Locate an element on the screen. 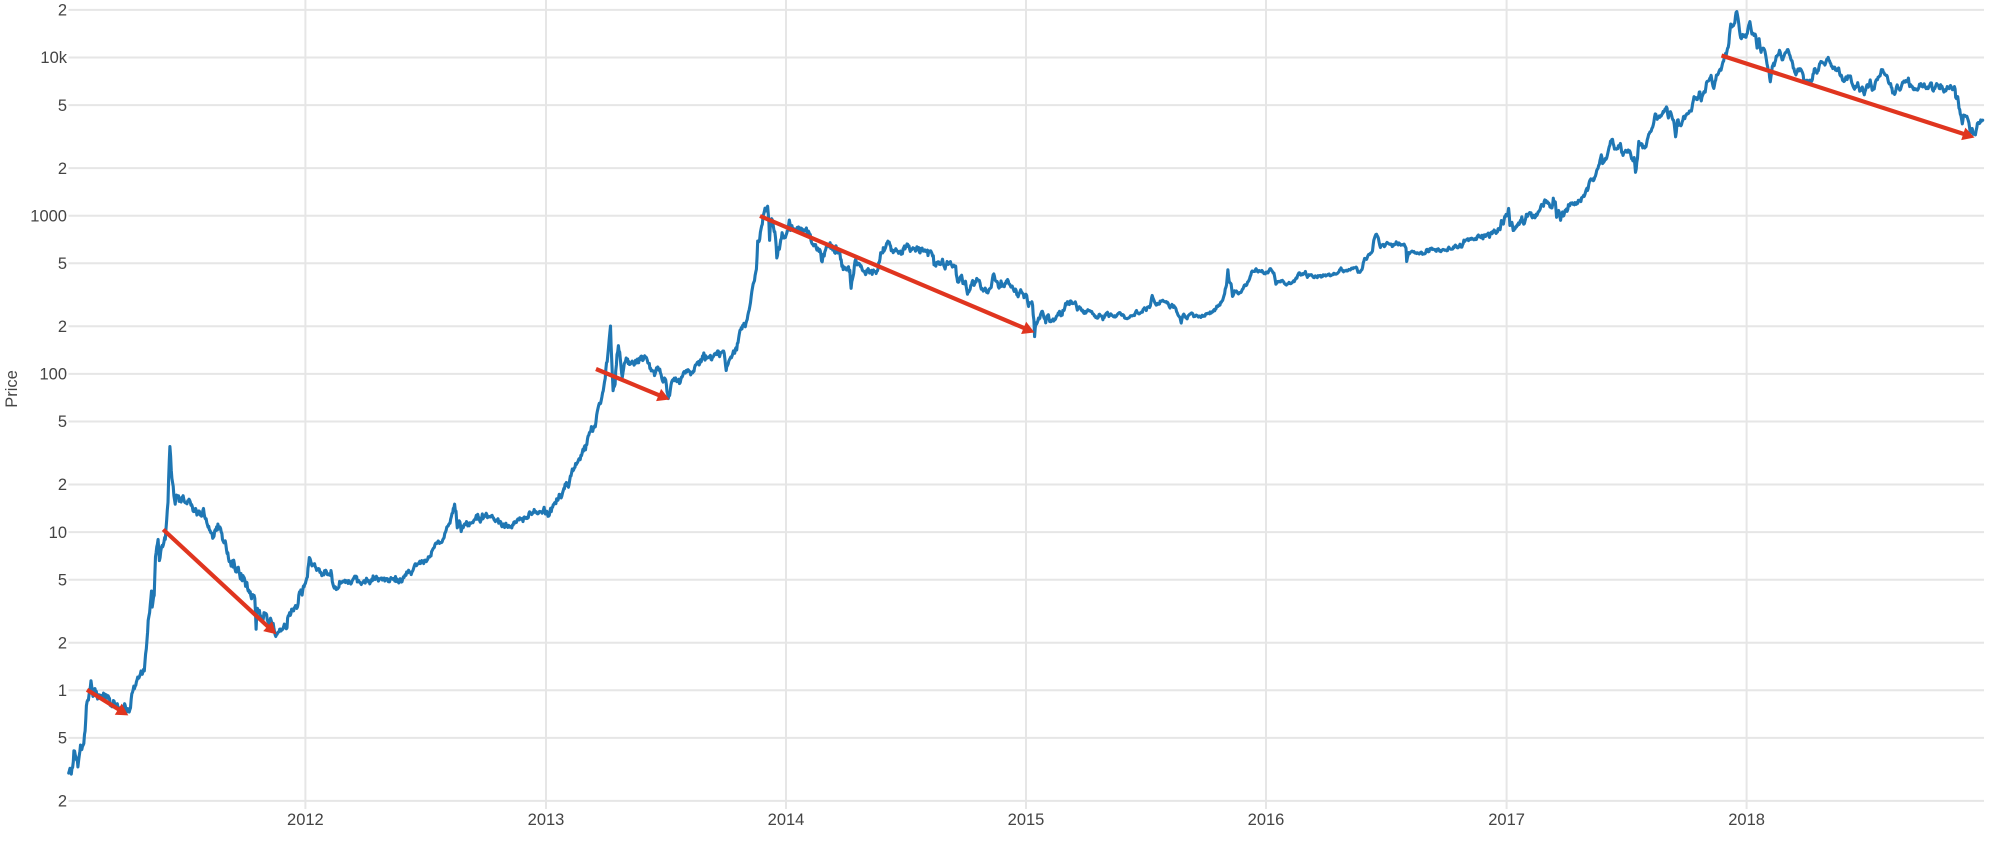 Image resolution: width=2000 pixels, height=855 pixels. svg-text: 2013 is located at coordinates (546, 820).